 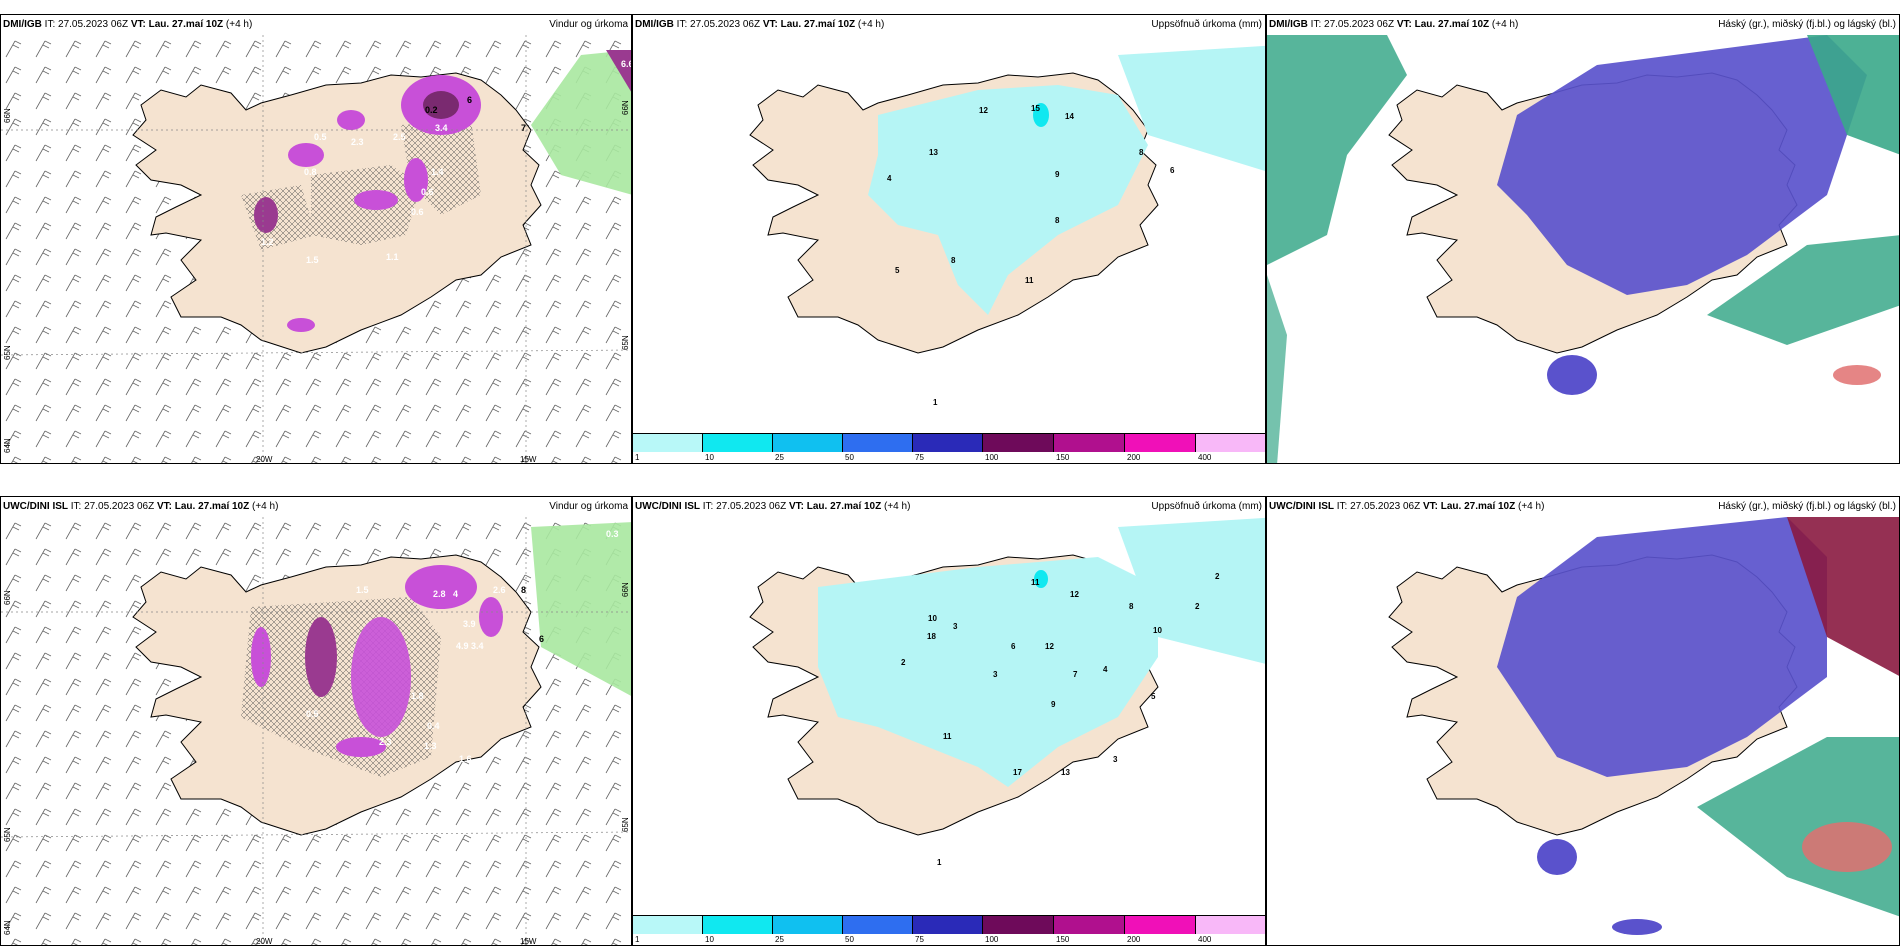 I want to click on colorbar-tick: 400, so click(x=1205, y=457).